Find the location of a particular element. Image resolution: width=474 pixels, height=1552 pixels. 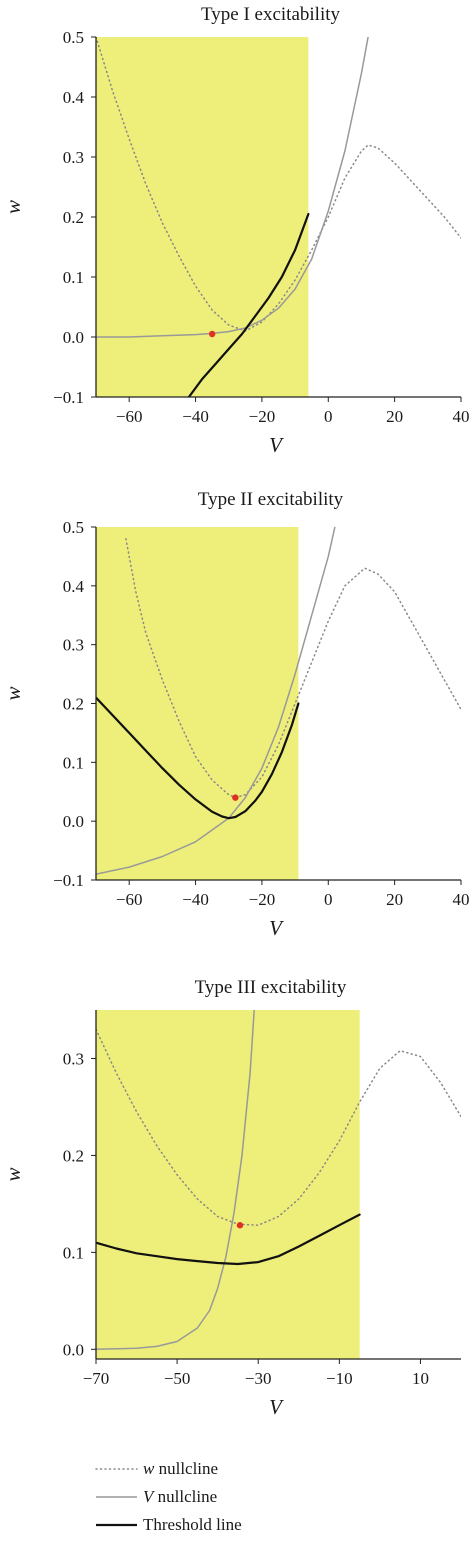

chart-title: Type I excitability is located at coordinates (271, 14).